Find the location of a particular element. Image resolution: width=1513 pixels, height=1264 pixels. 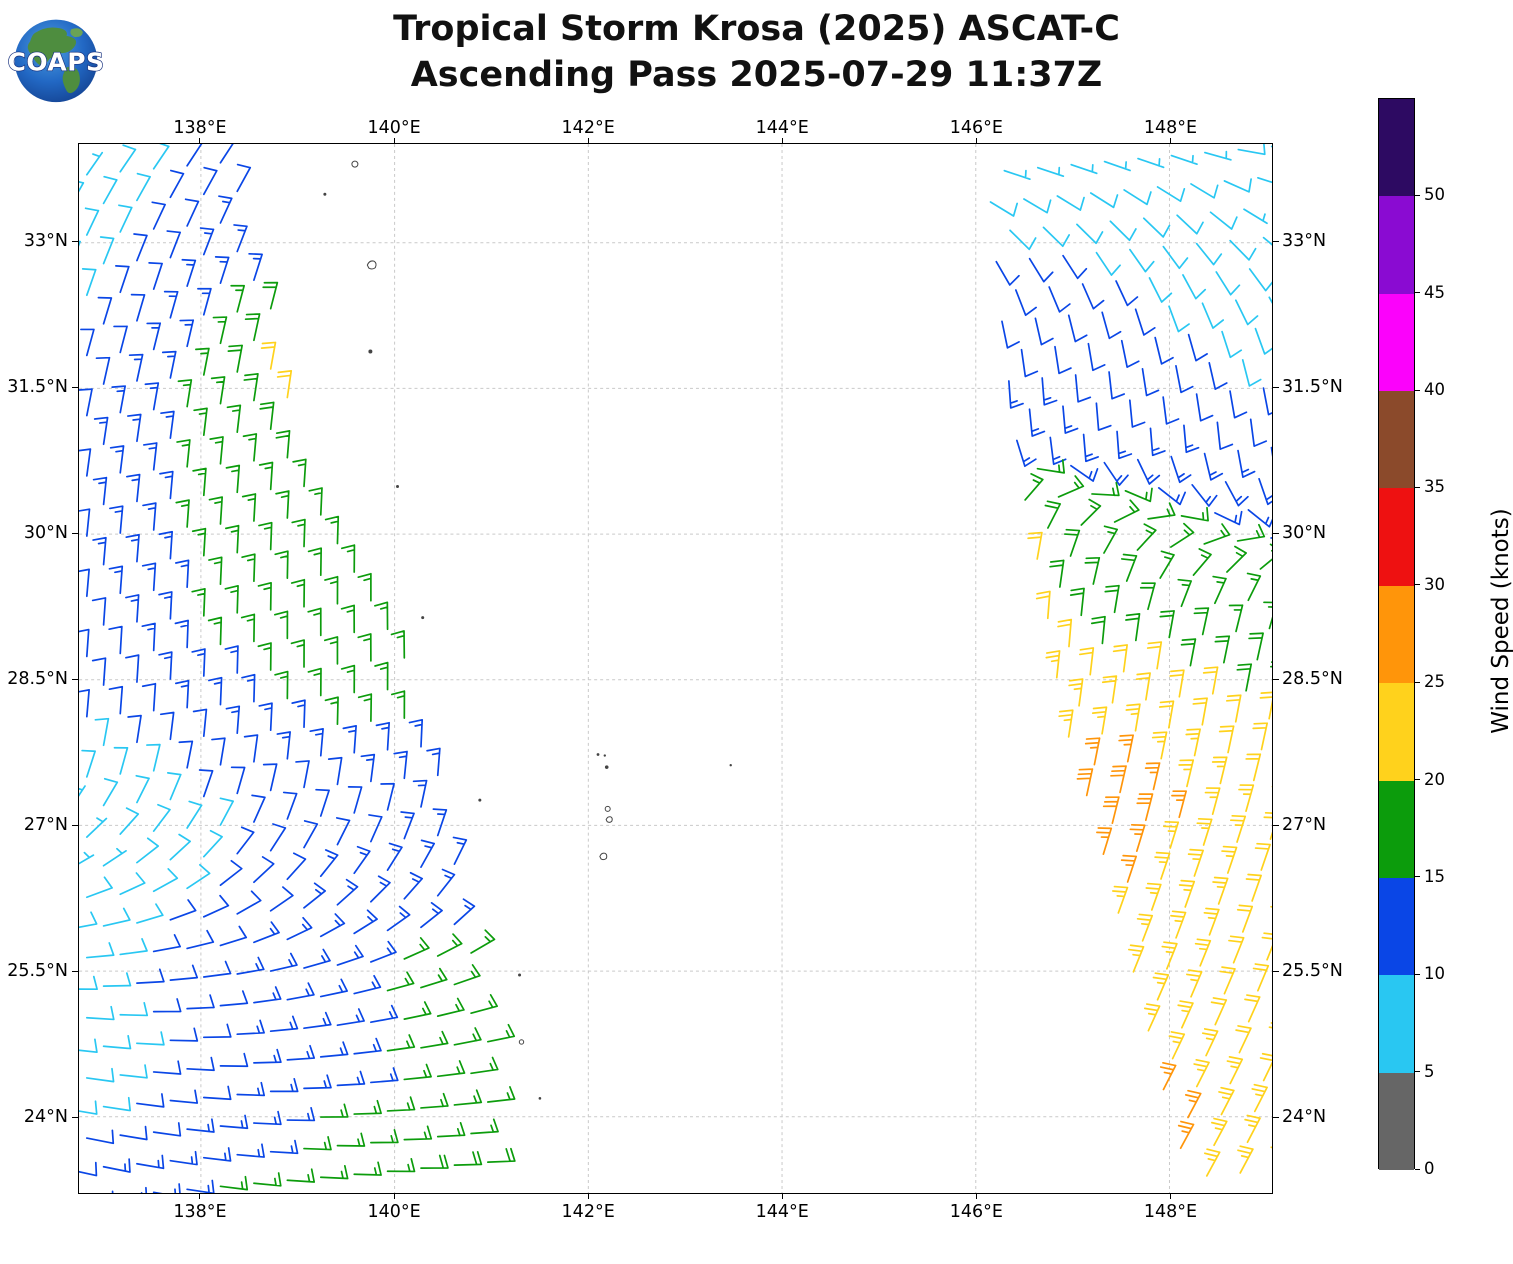

colorbar-tick-label: 10 is located at coordinates (1434, 974).